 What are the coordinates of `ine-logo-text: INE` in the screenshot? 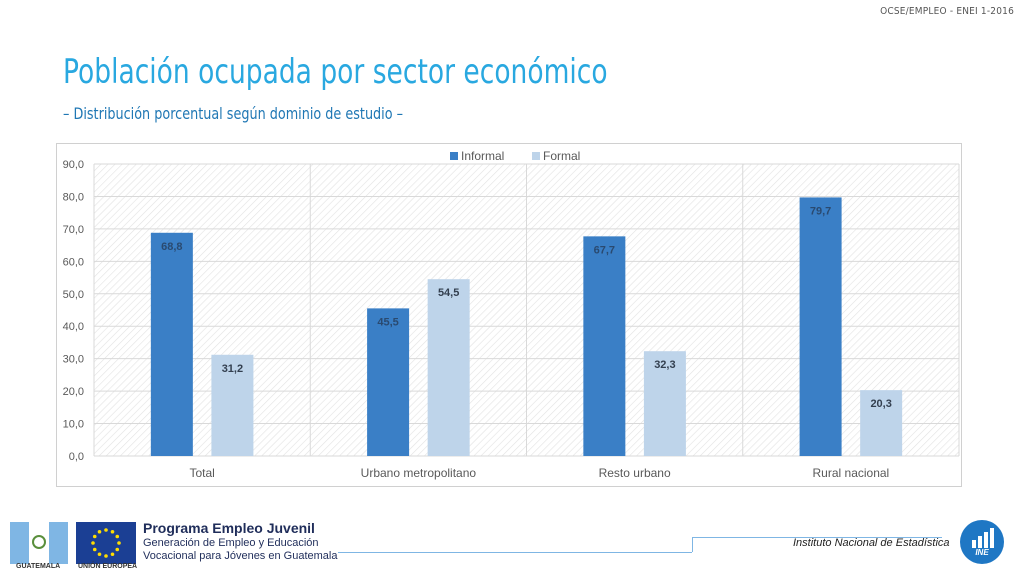 It's located at (982, 552).